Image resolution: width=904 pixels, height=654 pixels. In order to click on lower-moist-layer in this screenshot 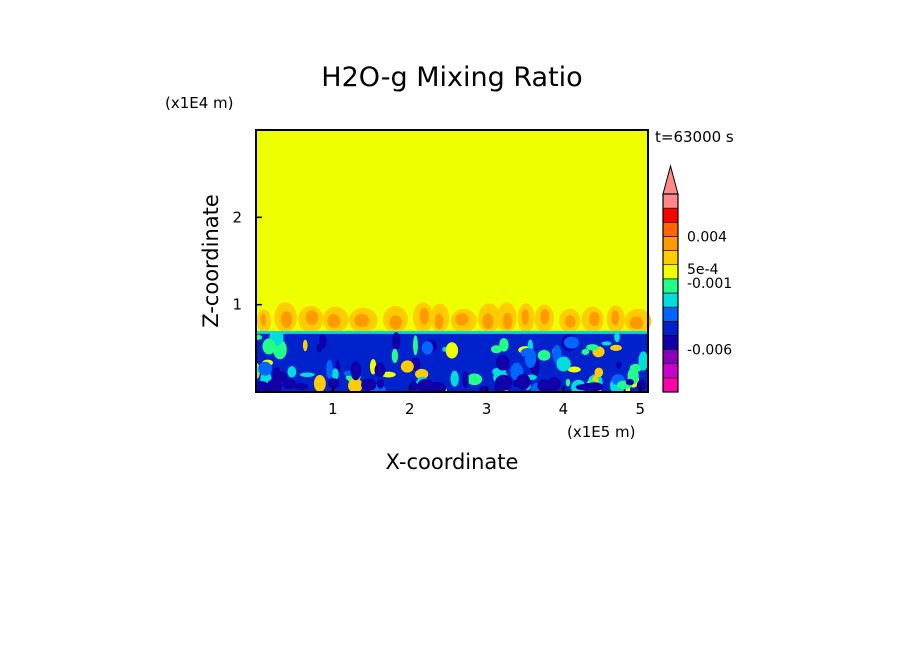, I will do `click(452, 361)`.